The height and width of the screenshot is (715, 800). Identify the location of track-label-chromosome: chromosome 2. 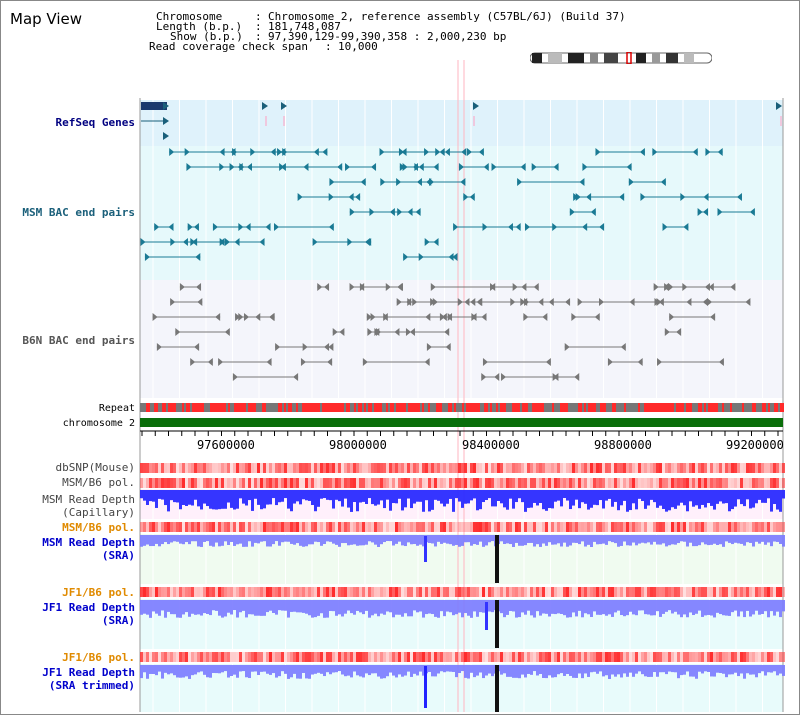
(98, 423).